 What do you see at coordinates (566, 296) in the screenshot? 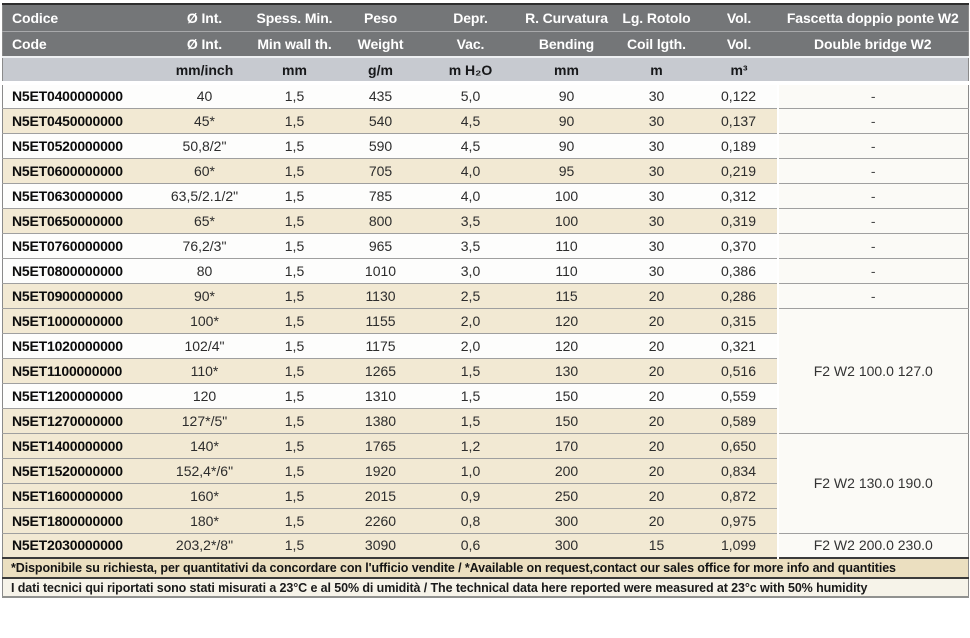
I see `bending-cell: 115` at bounding box center [566, 296].